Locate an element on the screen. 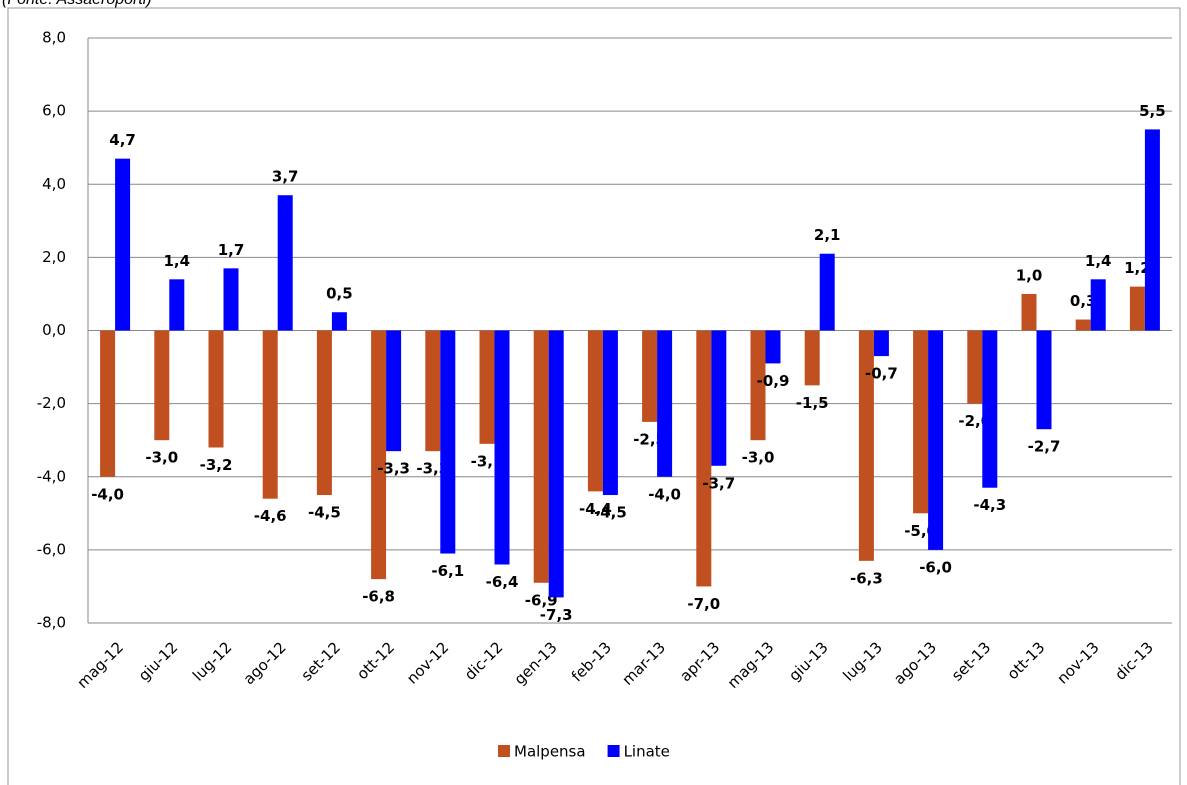 Image resolution: width=1187 pixels, height=785 pixels. value-label: -0,9 is located at coordinates (773, 381).